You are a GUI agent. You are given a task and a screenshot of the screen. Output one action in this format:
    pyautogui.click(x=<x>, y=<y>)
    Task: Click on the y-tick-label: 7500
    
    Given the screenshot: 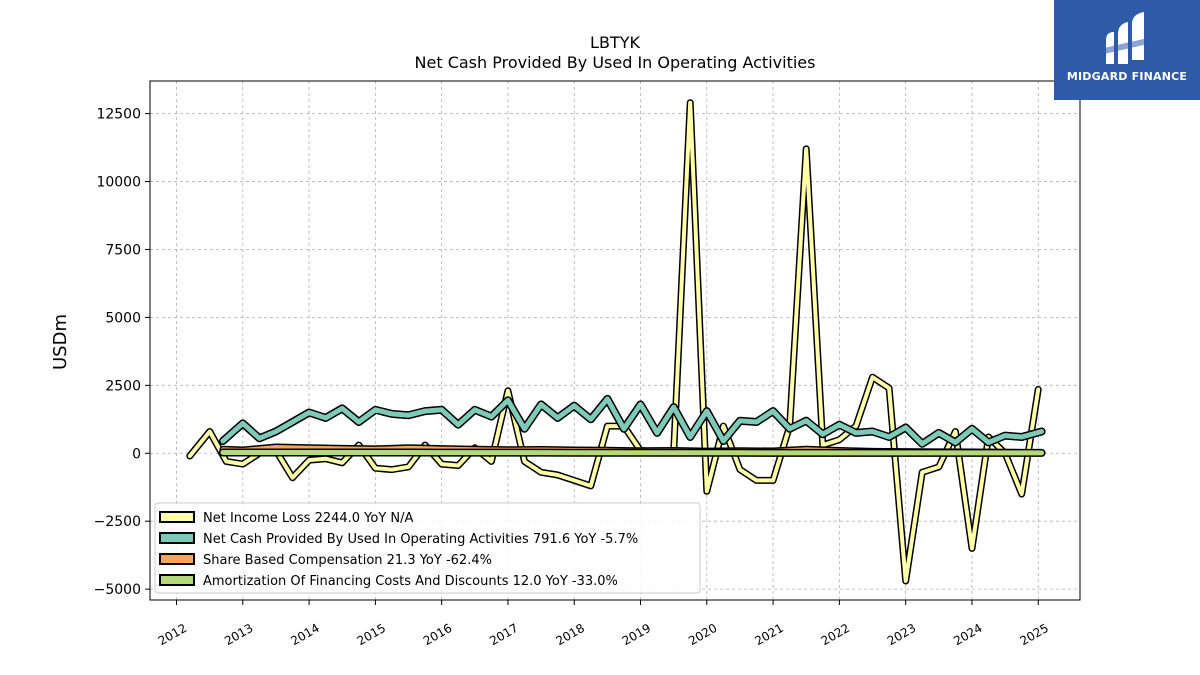 What is the action you would take?
    pyautogui.click(x=123, y=250)
    